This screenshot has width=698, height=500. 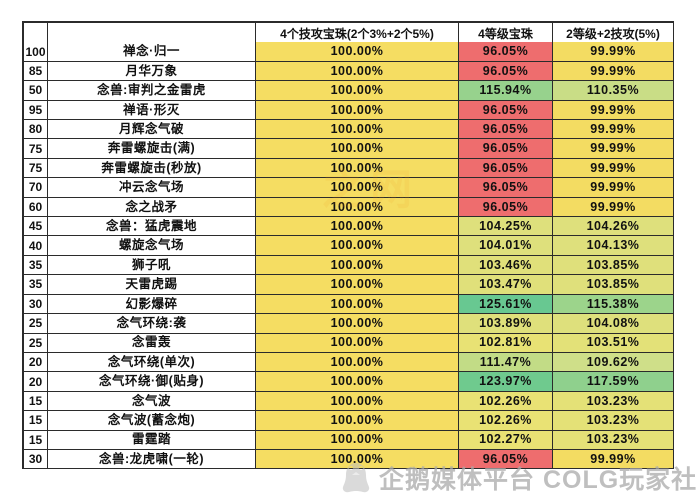 I want to click on value-cell-mixed-gems: 115.38%, so click(x=613, y=304).